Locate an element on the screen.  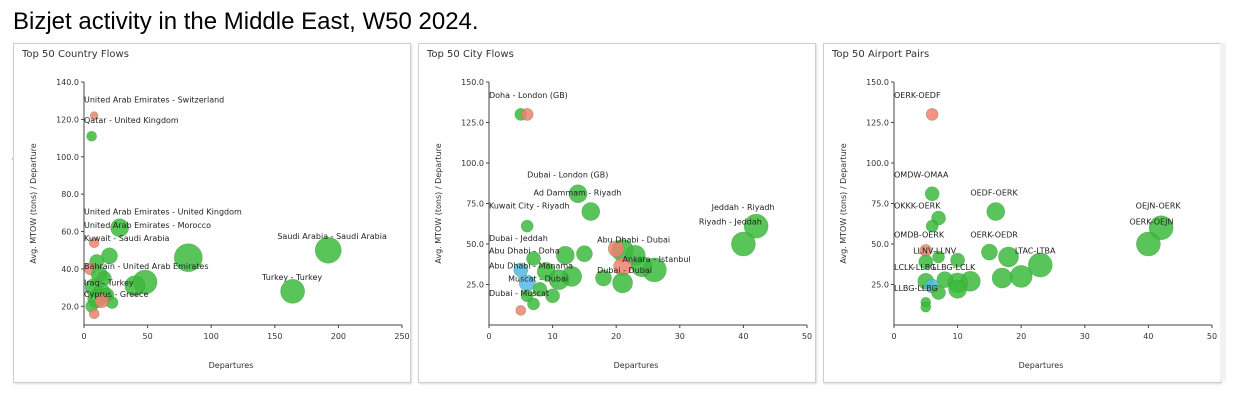
data-label: Saudi Arabia - Saudi Arabia is located at coordinates (332, 236).